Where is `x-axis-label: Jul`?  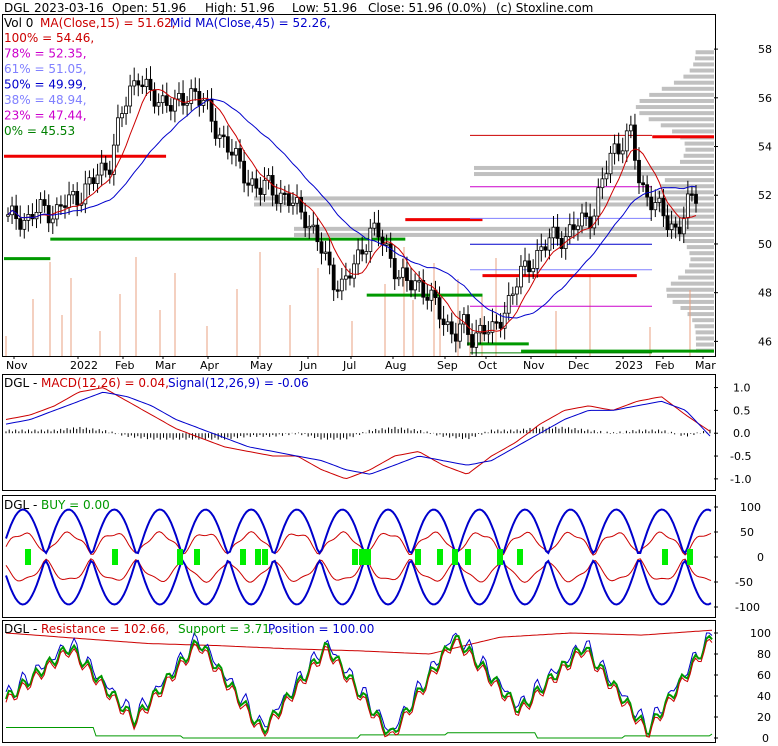
x-axis-label: Jul is located at coordinates (349, 365).